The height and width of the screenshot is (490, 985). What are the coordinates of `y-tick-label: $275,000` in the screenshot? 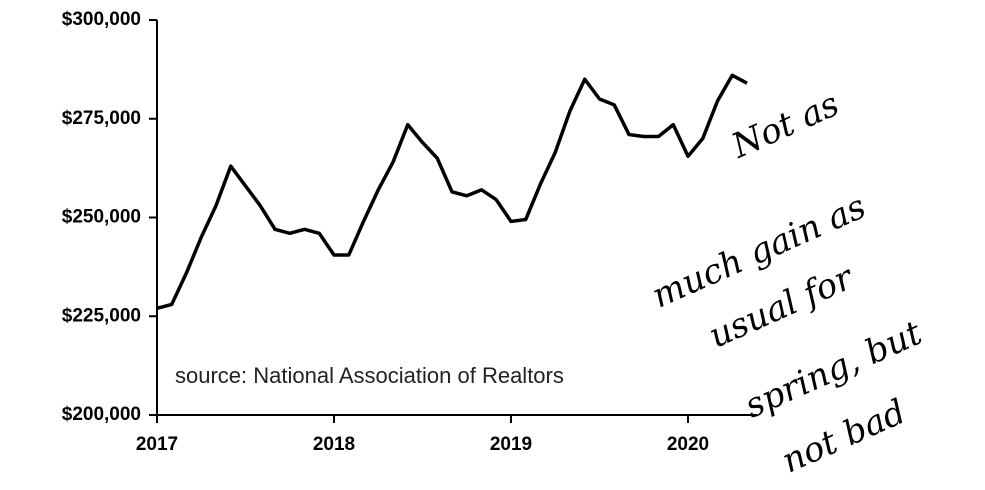 It's located at (101, 118).